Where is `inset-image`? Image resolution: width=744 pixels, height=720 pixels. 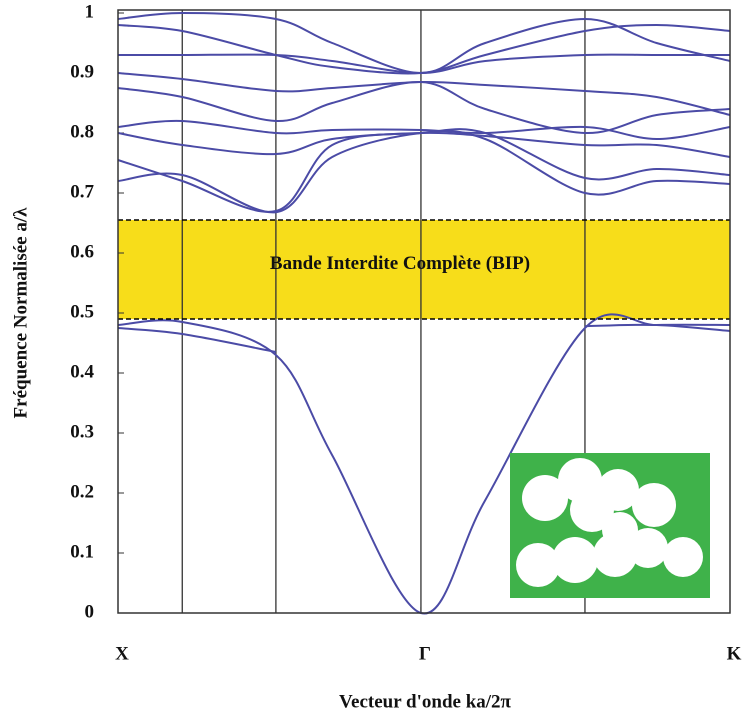
inset-image is located at coordinates (610, 525).